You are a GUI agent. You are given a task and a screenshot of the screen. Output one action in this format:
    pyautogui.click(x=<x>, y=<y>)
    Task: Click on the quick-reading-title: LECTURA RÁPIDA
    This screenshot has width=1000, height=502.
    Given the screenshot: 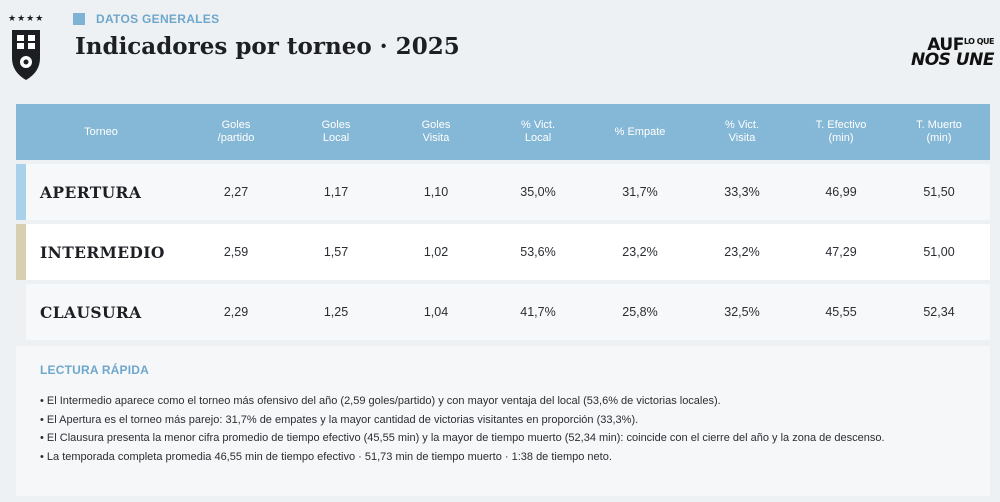 What is the action you would take?
    pyautogui.click(x=95, y=370)
    